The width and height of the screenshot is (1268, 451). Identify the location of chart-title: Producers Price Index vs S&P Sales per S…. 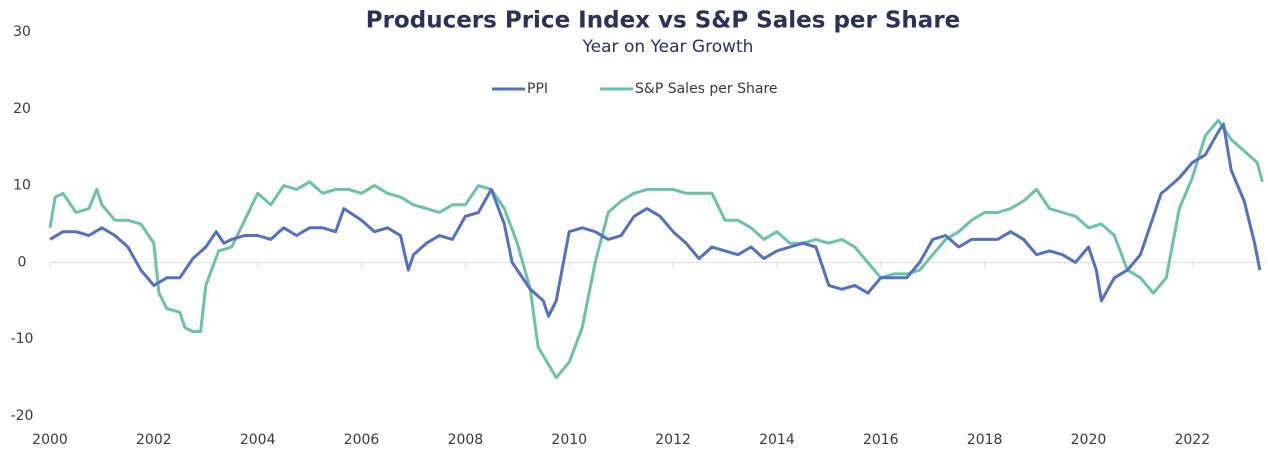
(663, 21).